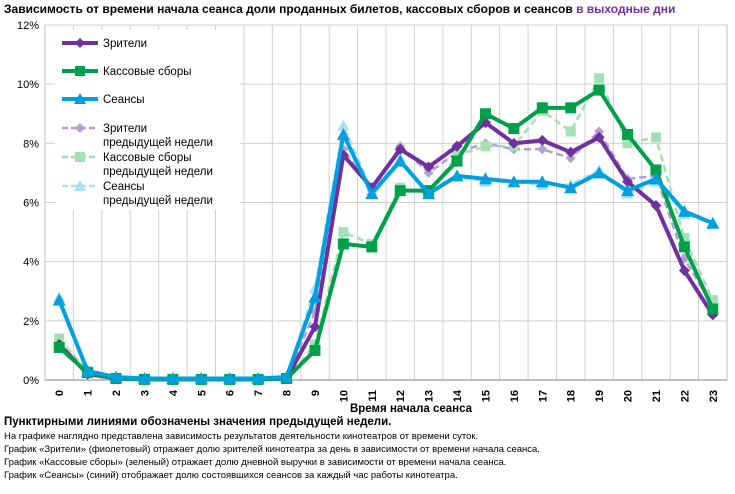 Image resolution: width=735 pixels, height=494 pixels. What do you see at coordinates (31, 204) in the screenshot?
I see `y-tick-label: 6%` at bounding box center [31, 204].